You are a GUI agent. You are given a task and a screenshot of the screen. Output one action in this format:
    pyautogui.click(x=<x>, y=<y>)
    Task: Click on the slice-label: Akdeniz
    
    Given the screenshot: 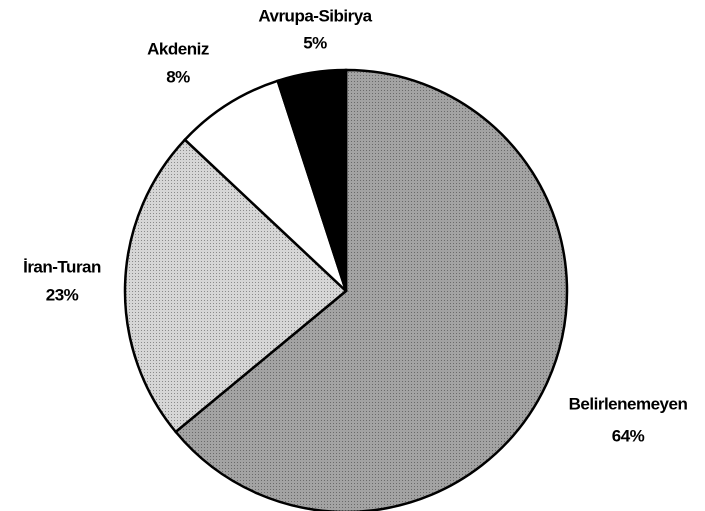 What is the action you would take?
    pyautogui.click(x=178, y=48)
    